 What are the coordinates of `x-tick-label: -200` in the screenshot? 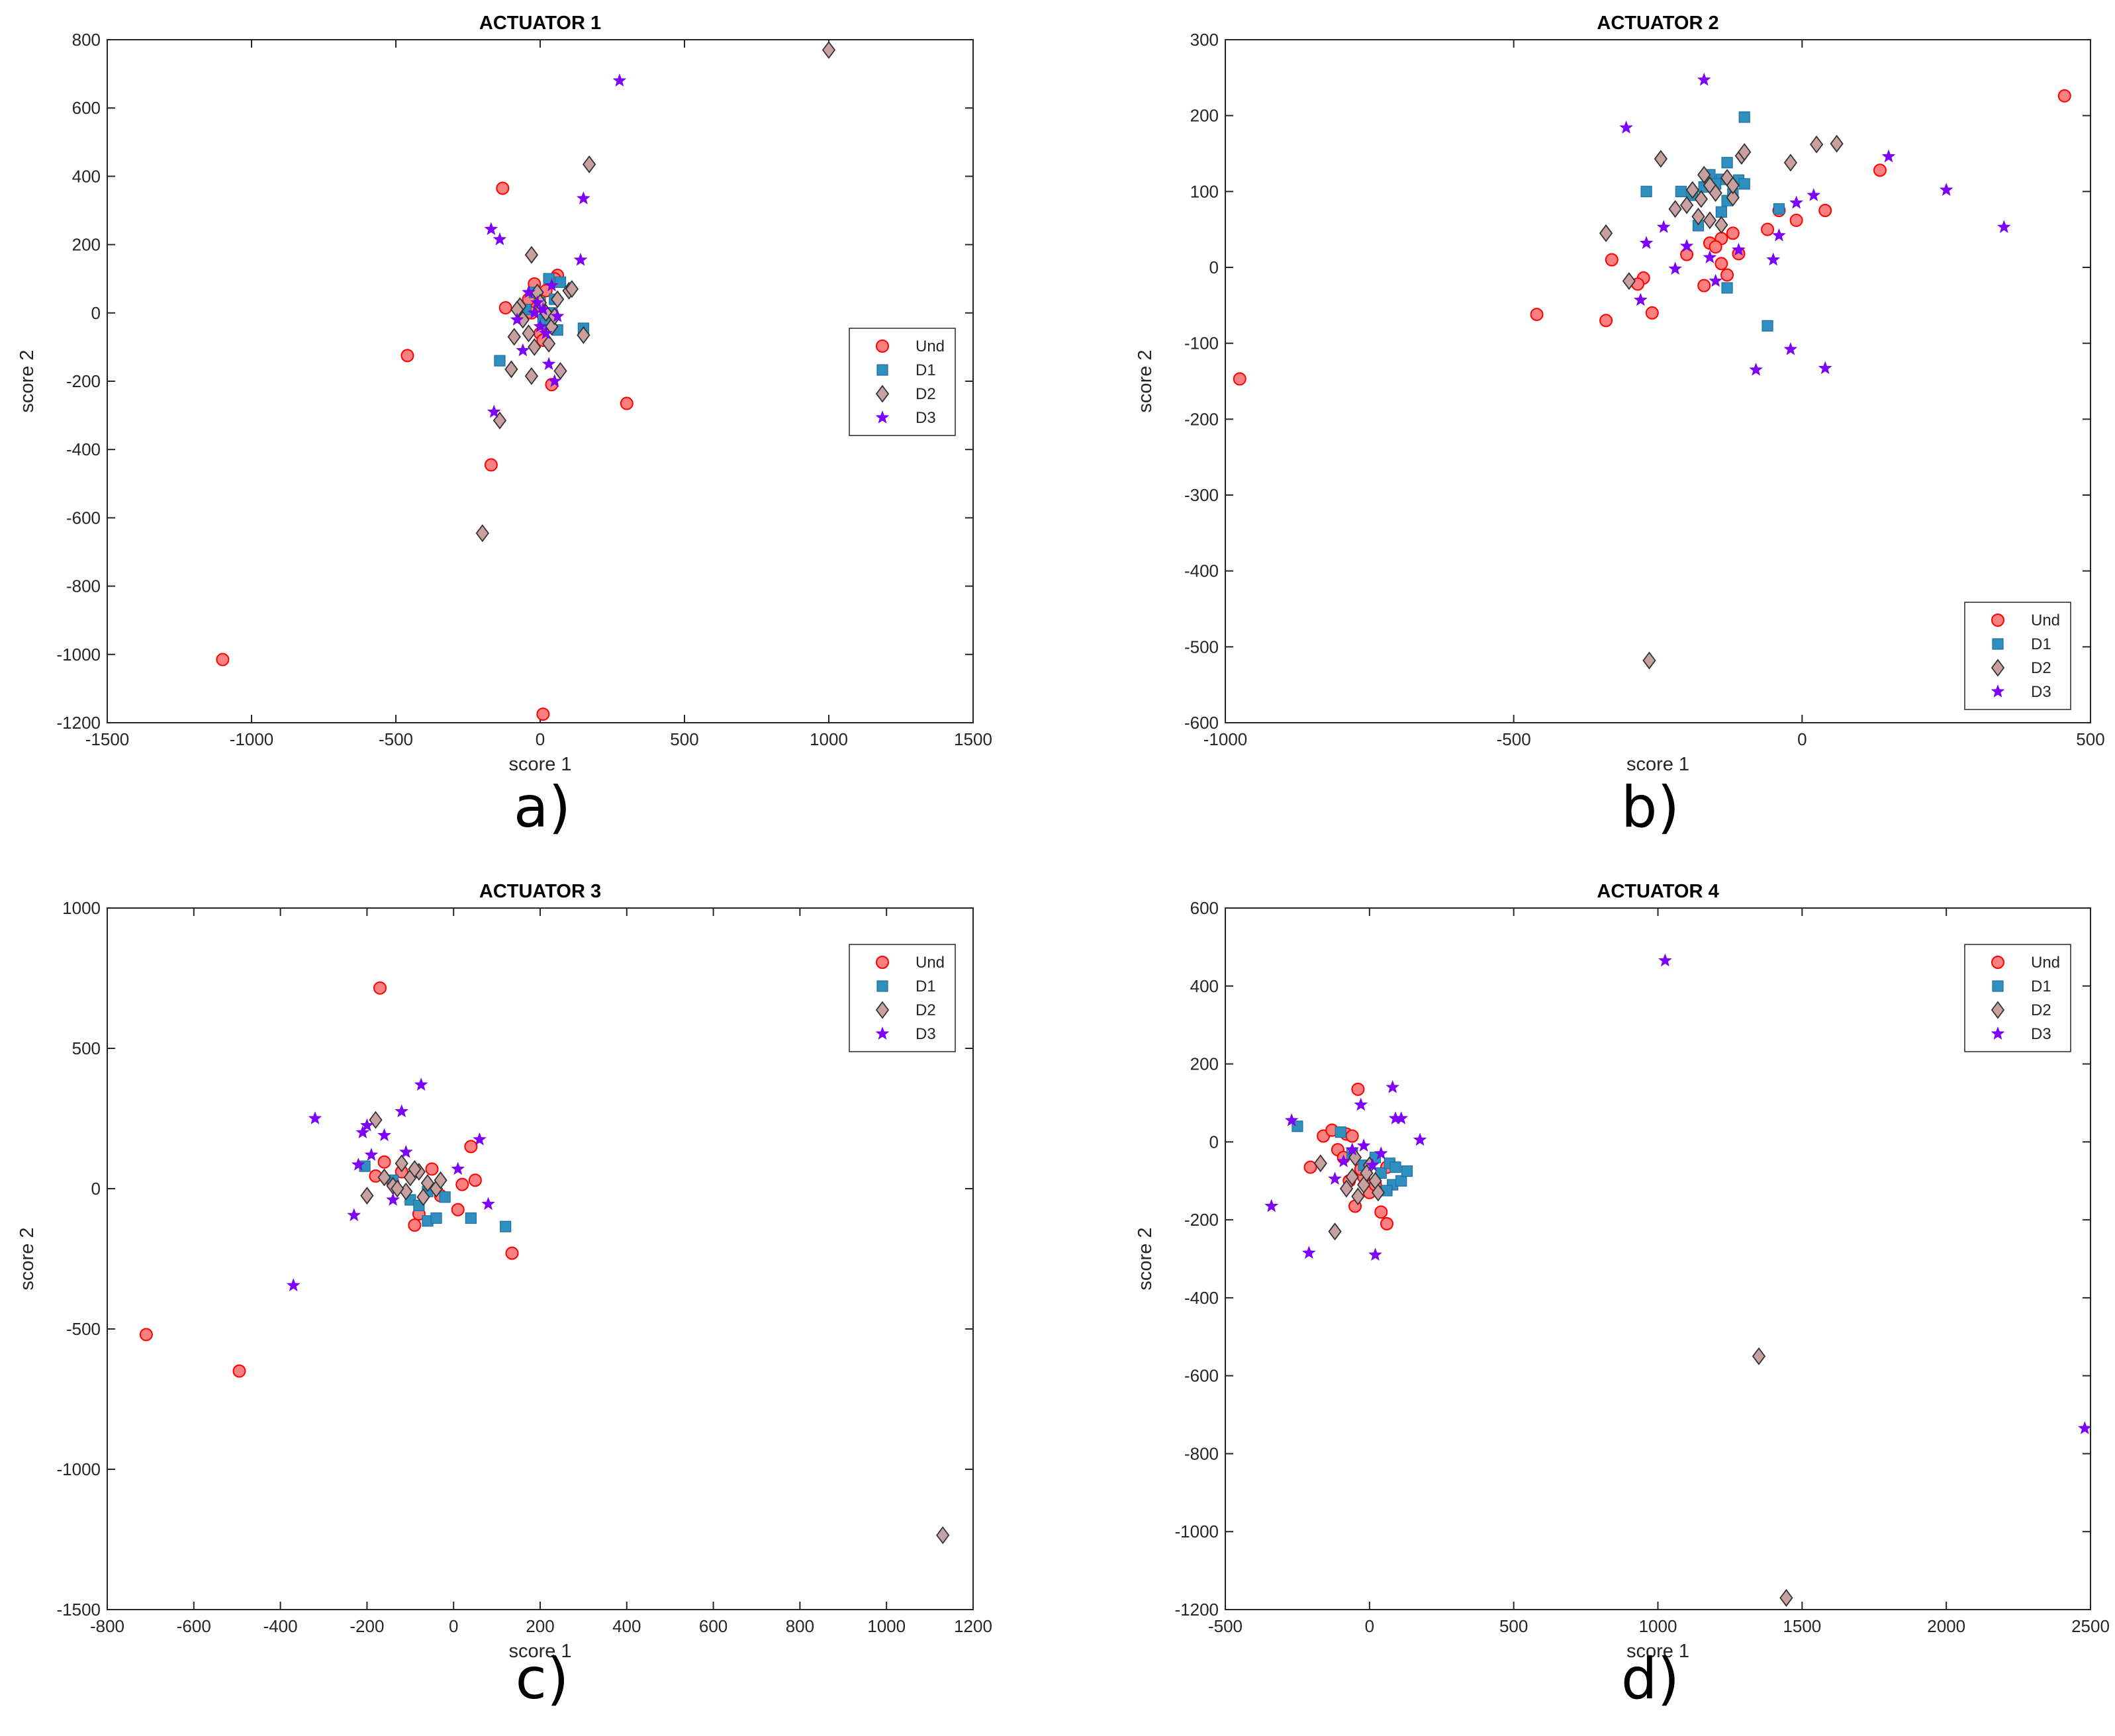 It's located at (367, 1626).